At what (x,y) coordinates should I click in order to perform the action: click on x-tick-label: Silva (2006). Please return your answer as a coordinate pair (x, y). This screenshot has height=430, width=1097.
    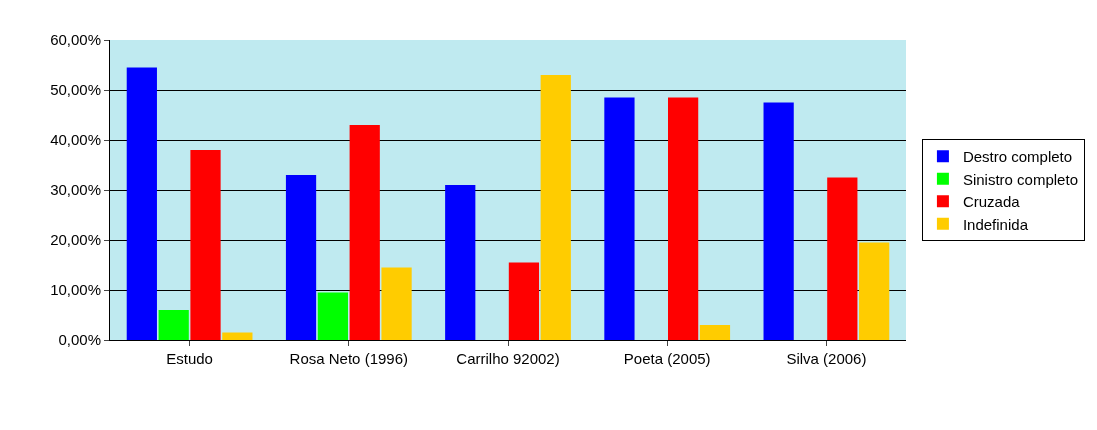
    Looking at the image, I should click on (826, 358).